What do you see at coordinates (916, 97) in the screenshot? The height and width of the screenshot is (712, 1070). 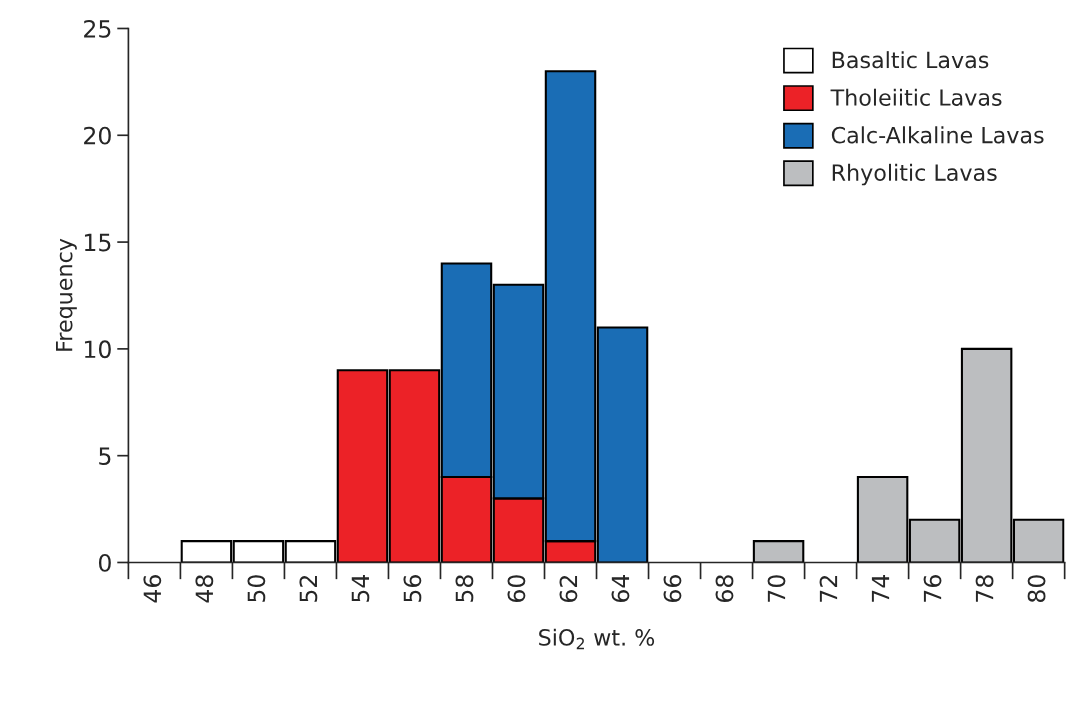 I see `legend-label: Tholeiitic Lavas` at bounding box center [916, 97].